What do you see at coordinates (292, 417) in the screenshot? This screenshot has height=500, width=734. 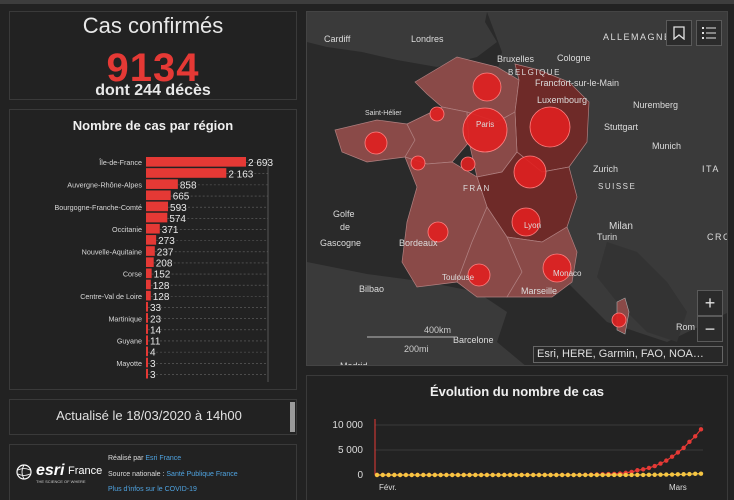 I see `update-scrollbar` at bounding box center [292, 417].